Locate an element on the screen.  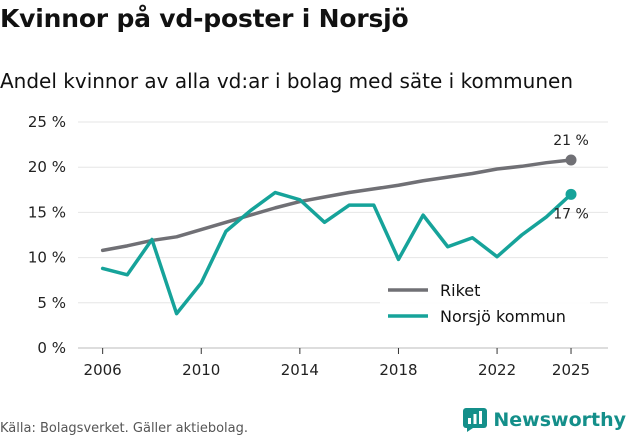
legend-background is located at coordinates (485, 304).